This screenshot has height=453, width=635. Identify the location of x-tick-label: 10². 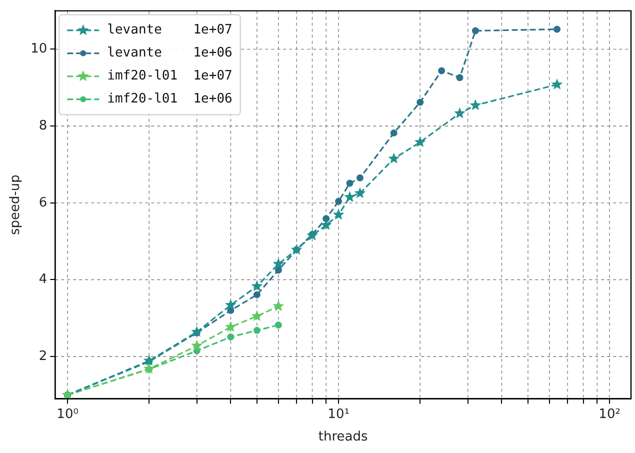
(609, 414).